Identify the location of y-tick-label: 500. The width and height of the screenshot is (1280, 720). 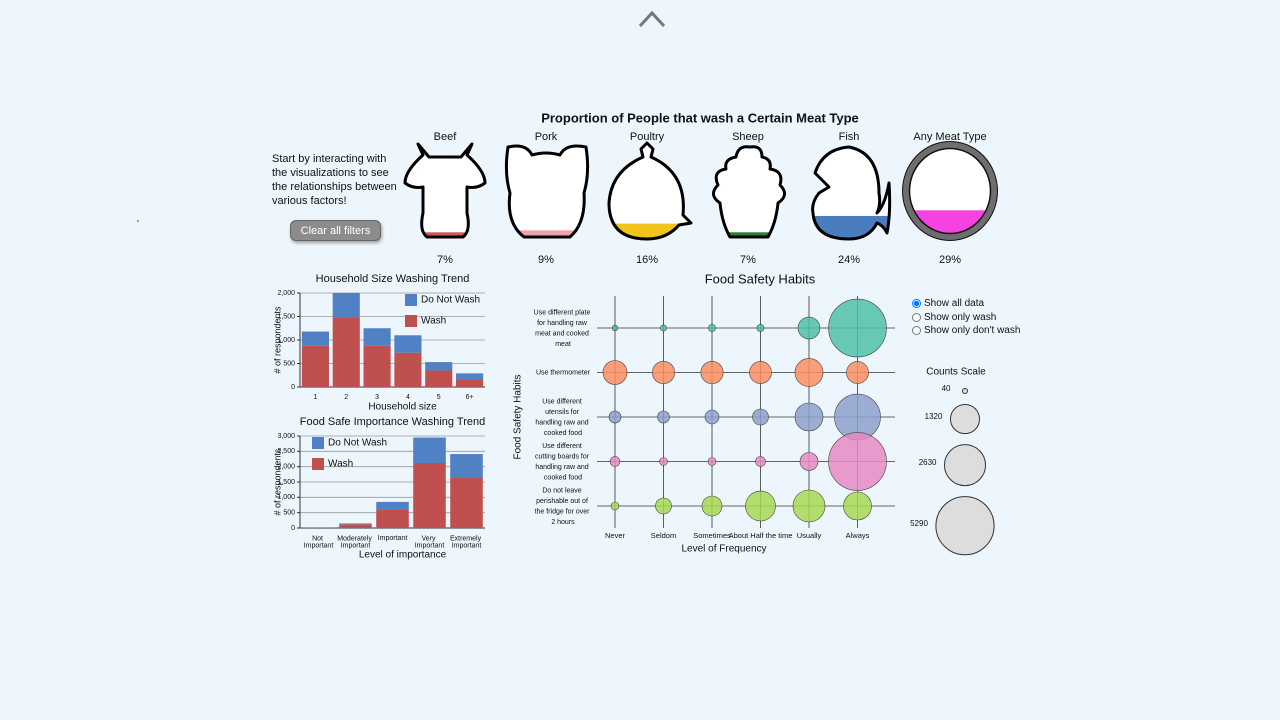
(289, 513).